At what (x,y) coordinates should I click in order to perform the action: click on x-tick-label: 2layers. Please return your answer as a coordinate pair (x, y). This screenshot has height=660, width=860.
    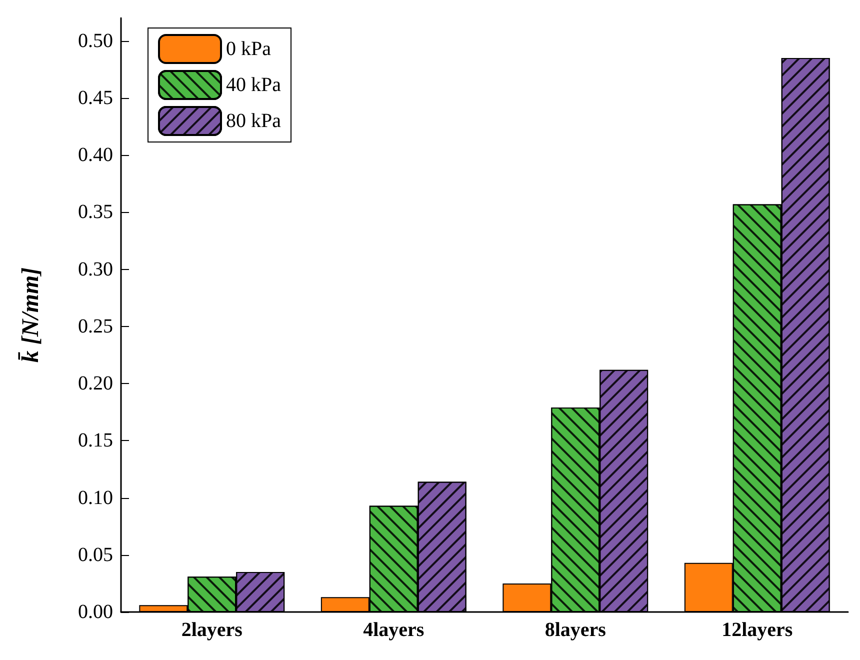
    Looking at the image, I should click on (212, 630).